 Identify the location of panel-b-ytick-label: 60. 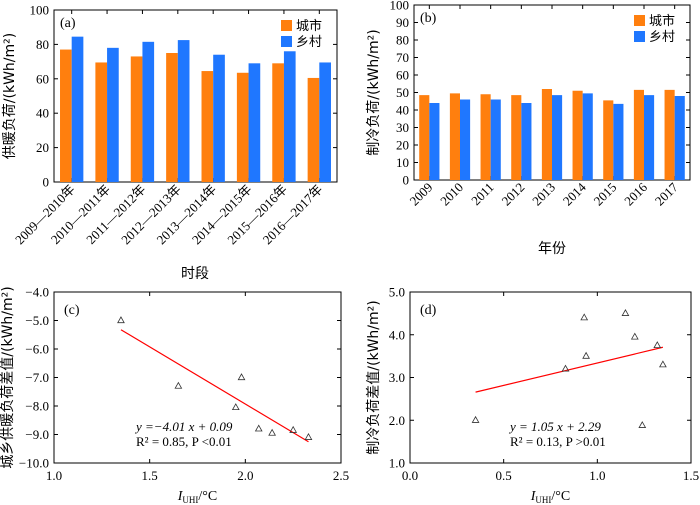
(402, 75).